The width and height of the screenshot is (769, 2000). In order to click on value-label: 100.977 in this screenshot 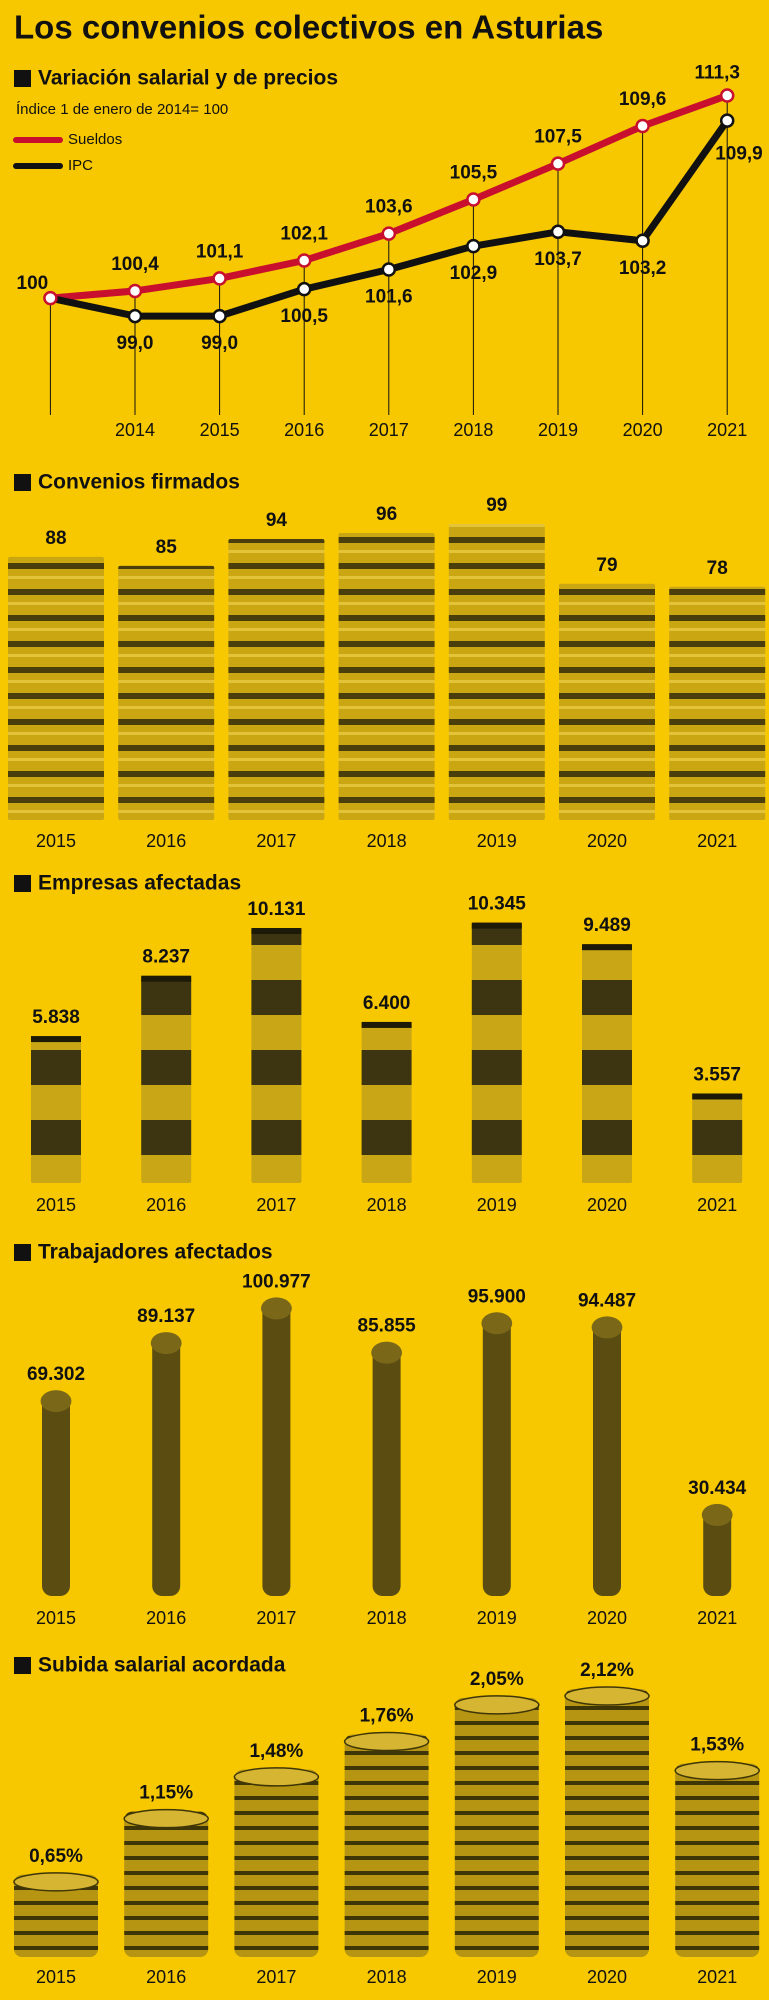, I will do `click(276, 1281)`.